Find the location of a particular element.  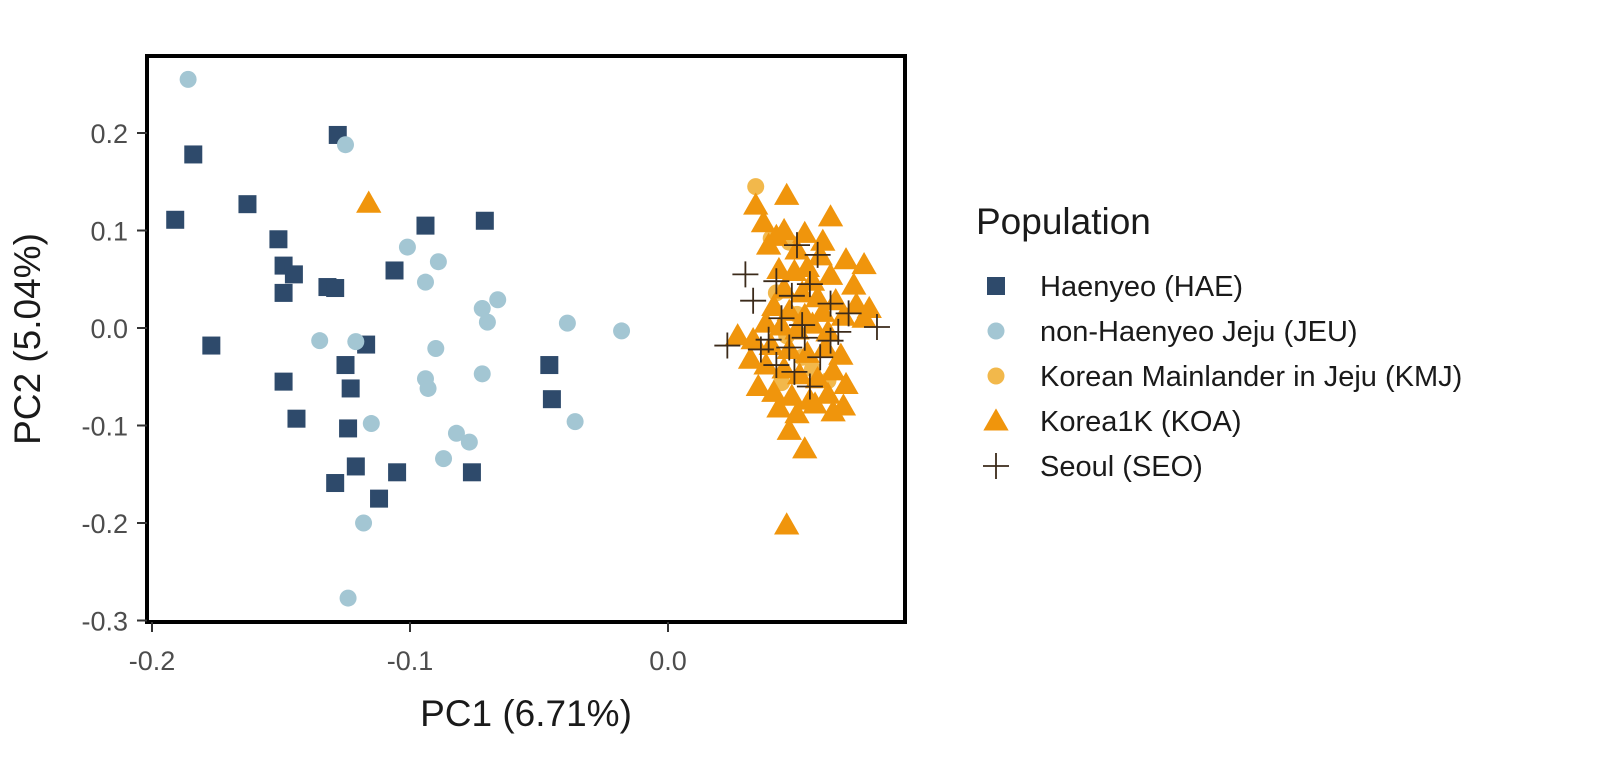

legend-item-non-haenyeo-jeju-jeu: non-Haenyeo Jeju (JEU) is located at coordinates (1172, 332).